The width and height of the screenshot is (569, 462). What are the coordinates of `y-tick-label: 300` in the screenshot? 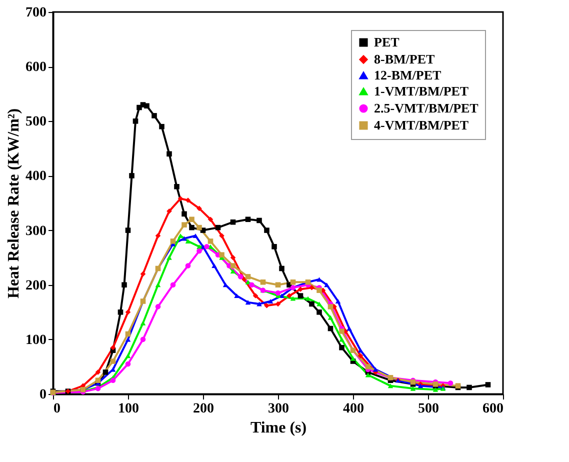 It's located at (36, 231).